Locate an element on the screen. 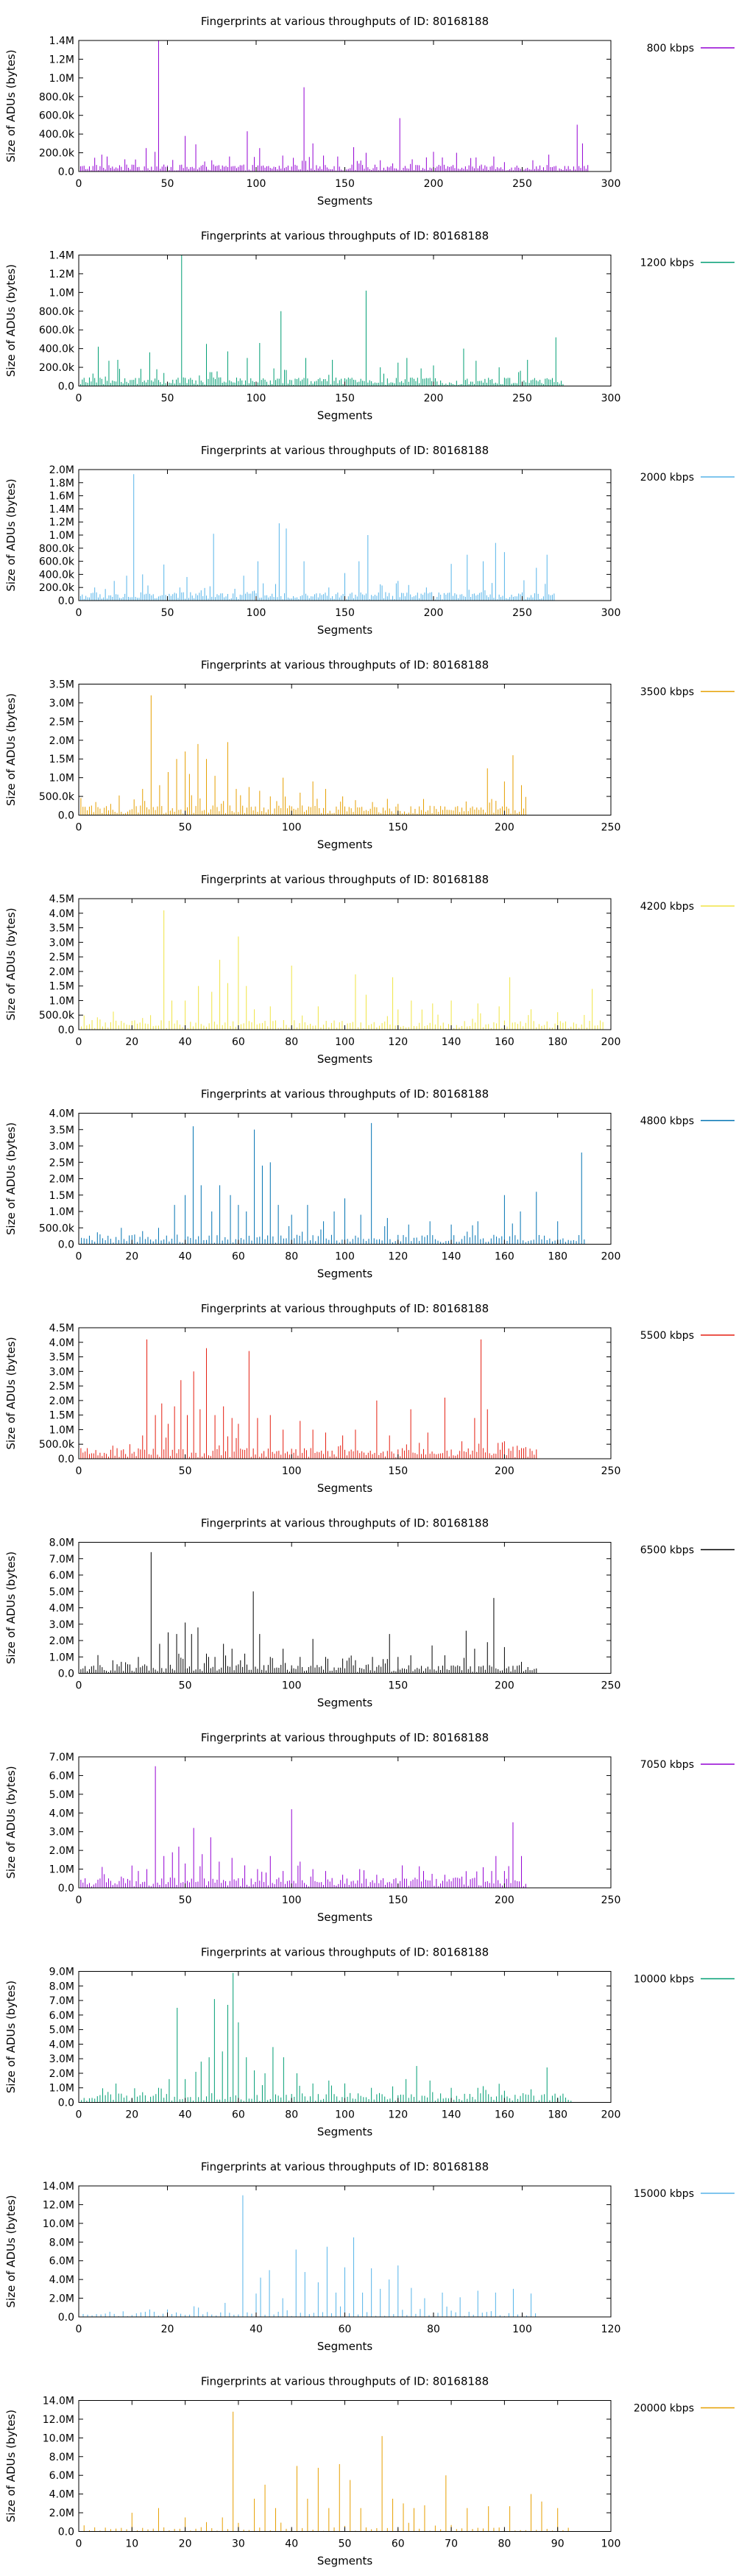 The height and width of the screenshot is (2576, 736). x-tick-label: 60 is located at coordinates (238, 1257).